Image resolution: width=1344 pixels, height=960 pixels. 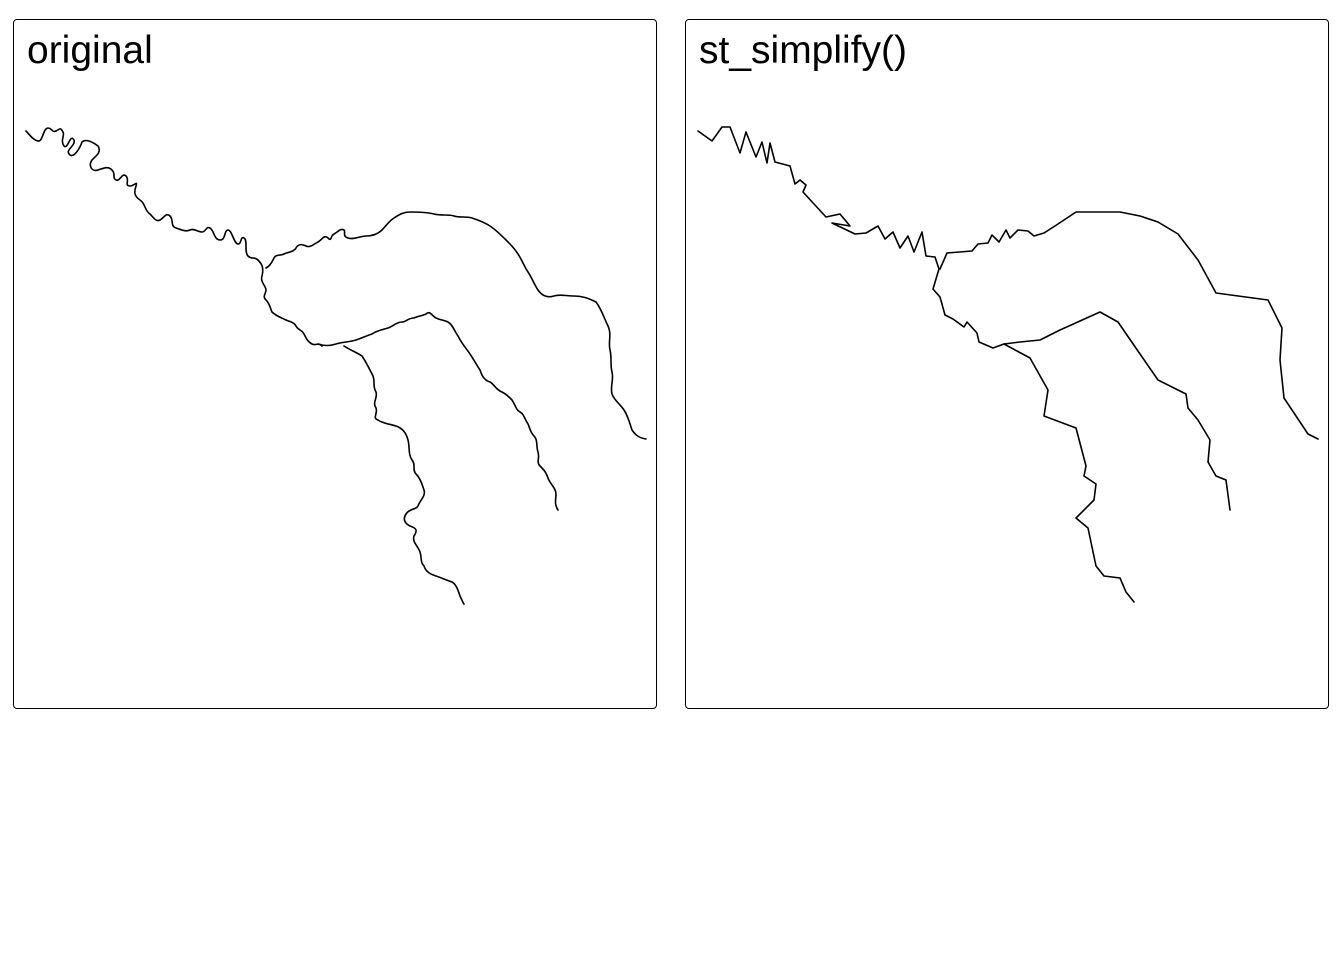 What do you see at coordinates (851, 237) in the screenshot?
I see `river-main-stem-simplified` at bounding box center [851, 237].